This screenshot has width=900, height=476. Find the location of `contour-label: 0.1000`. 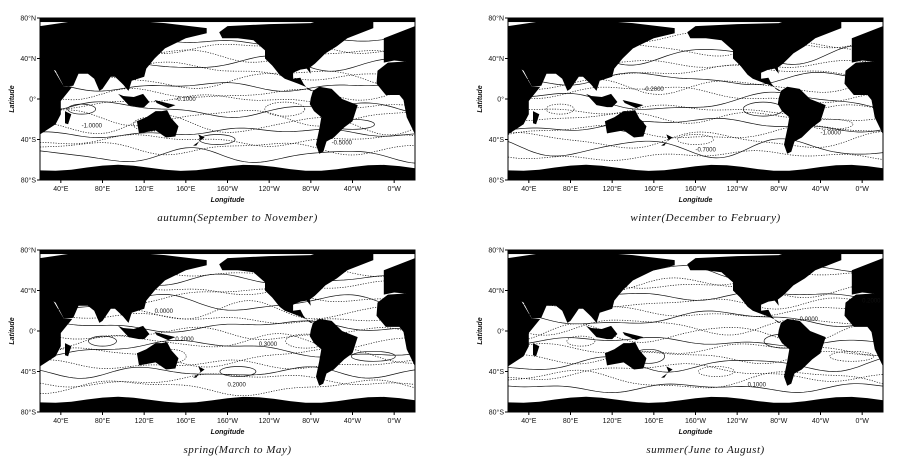

contour-label: 0.1000 is located at coordinates (757, 386).